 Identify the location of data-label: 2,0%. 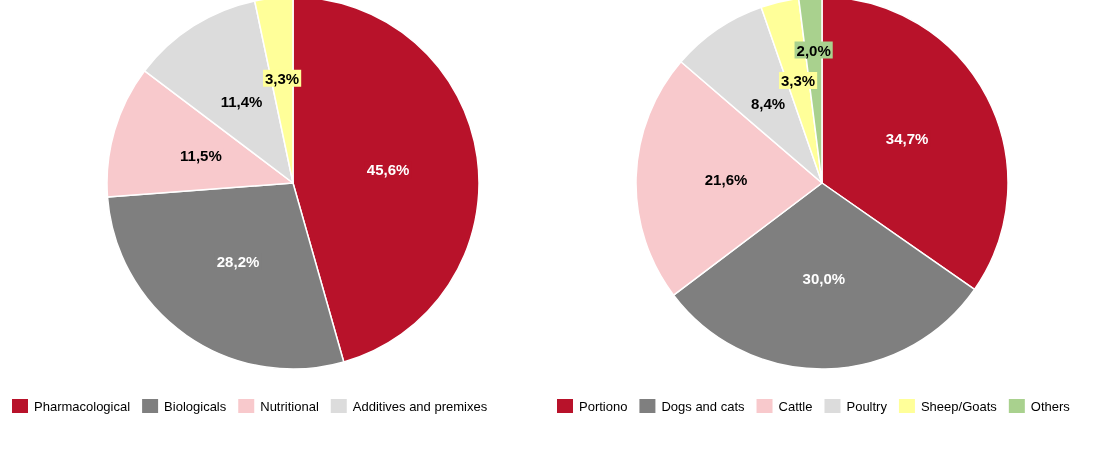
(813, 50).